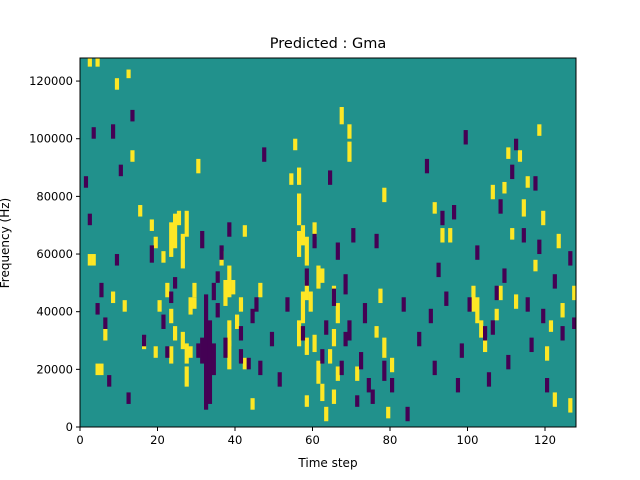 The width and height of the screenshot is (640, 480). I want to click on x-axis: 0 20 40 60 80 100 120, so click(316, 437).